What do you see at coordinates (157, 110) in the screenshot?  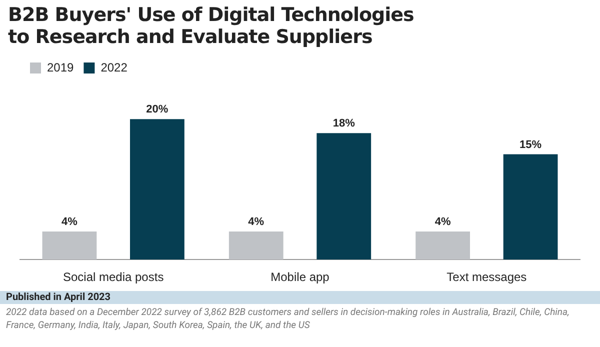 I see `data-label: 20%` at bounding box center [157, 110].